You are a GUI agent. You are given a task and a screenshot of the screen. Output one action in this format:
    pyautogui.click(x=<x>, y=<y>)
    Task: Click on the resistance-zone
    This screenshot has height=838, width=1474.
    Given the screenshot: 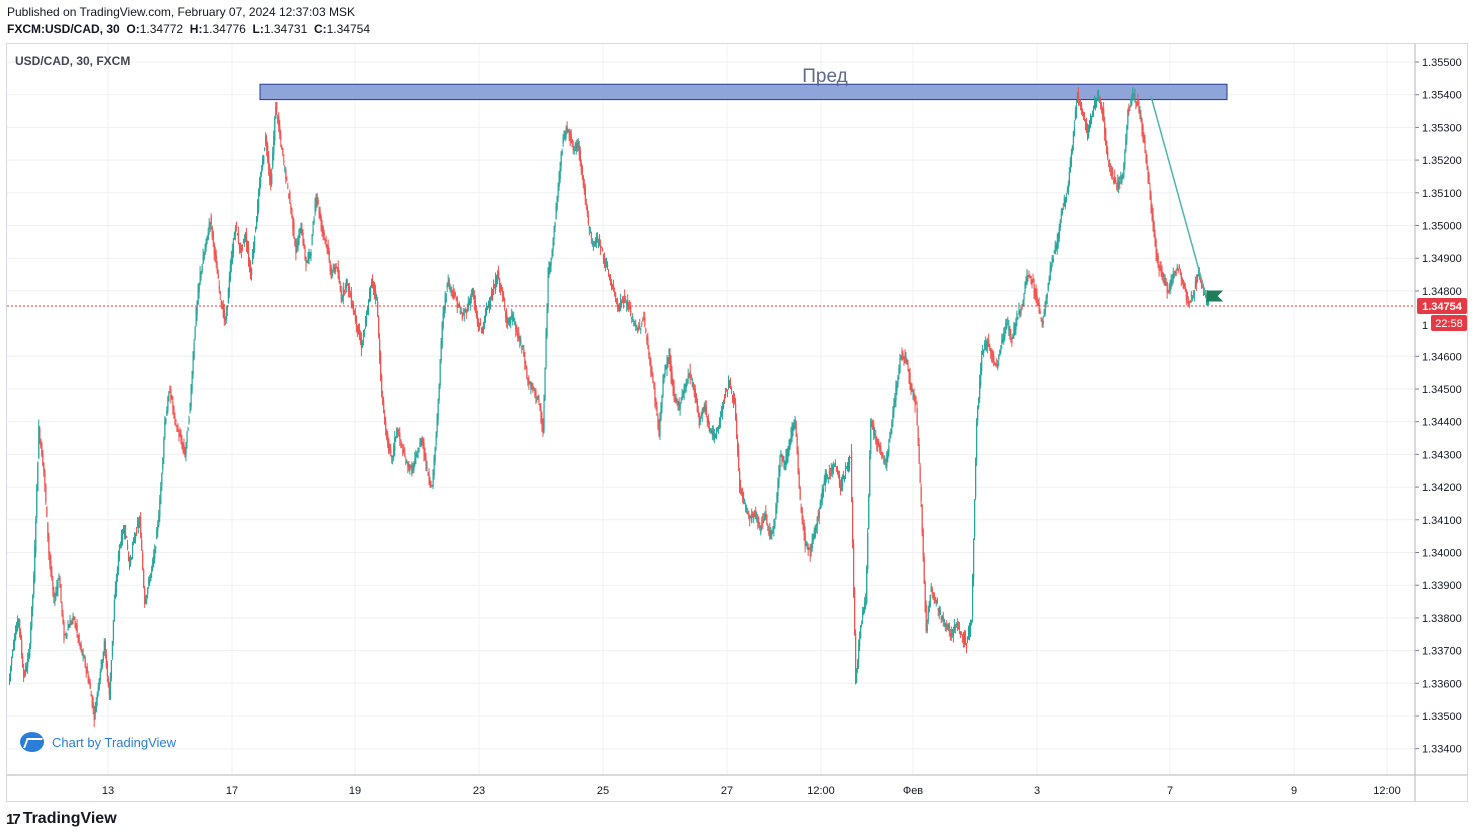 What is the action you would take?
    pyautogui.click(x=743, y=92)
    